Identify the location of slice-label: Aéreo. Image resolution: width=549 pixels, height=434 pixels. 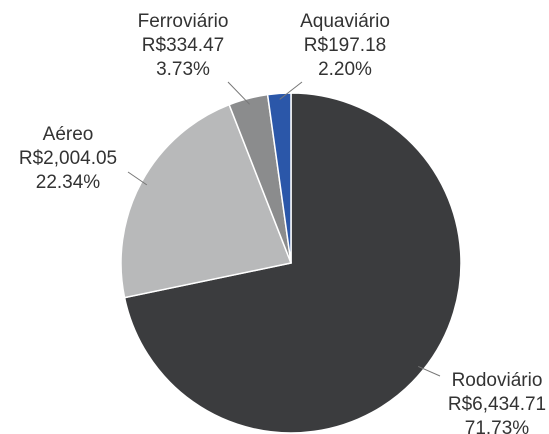
(68, 134).